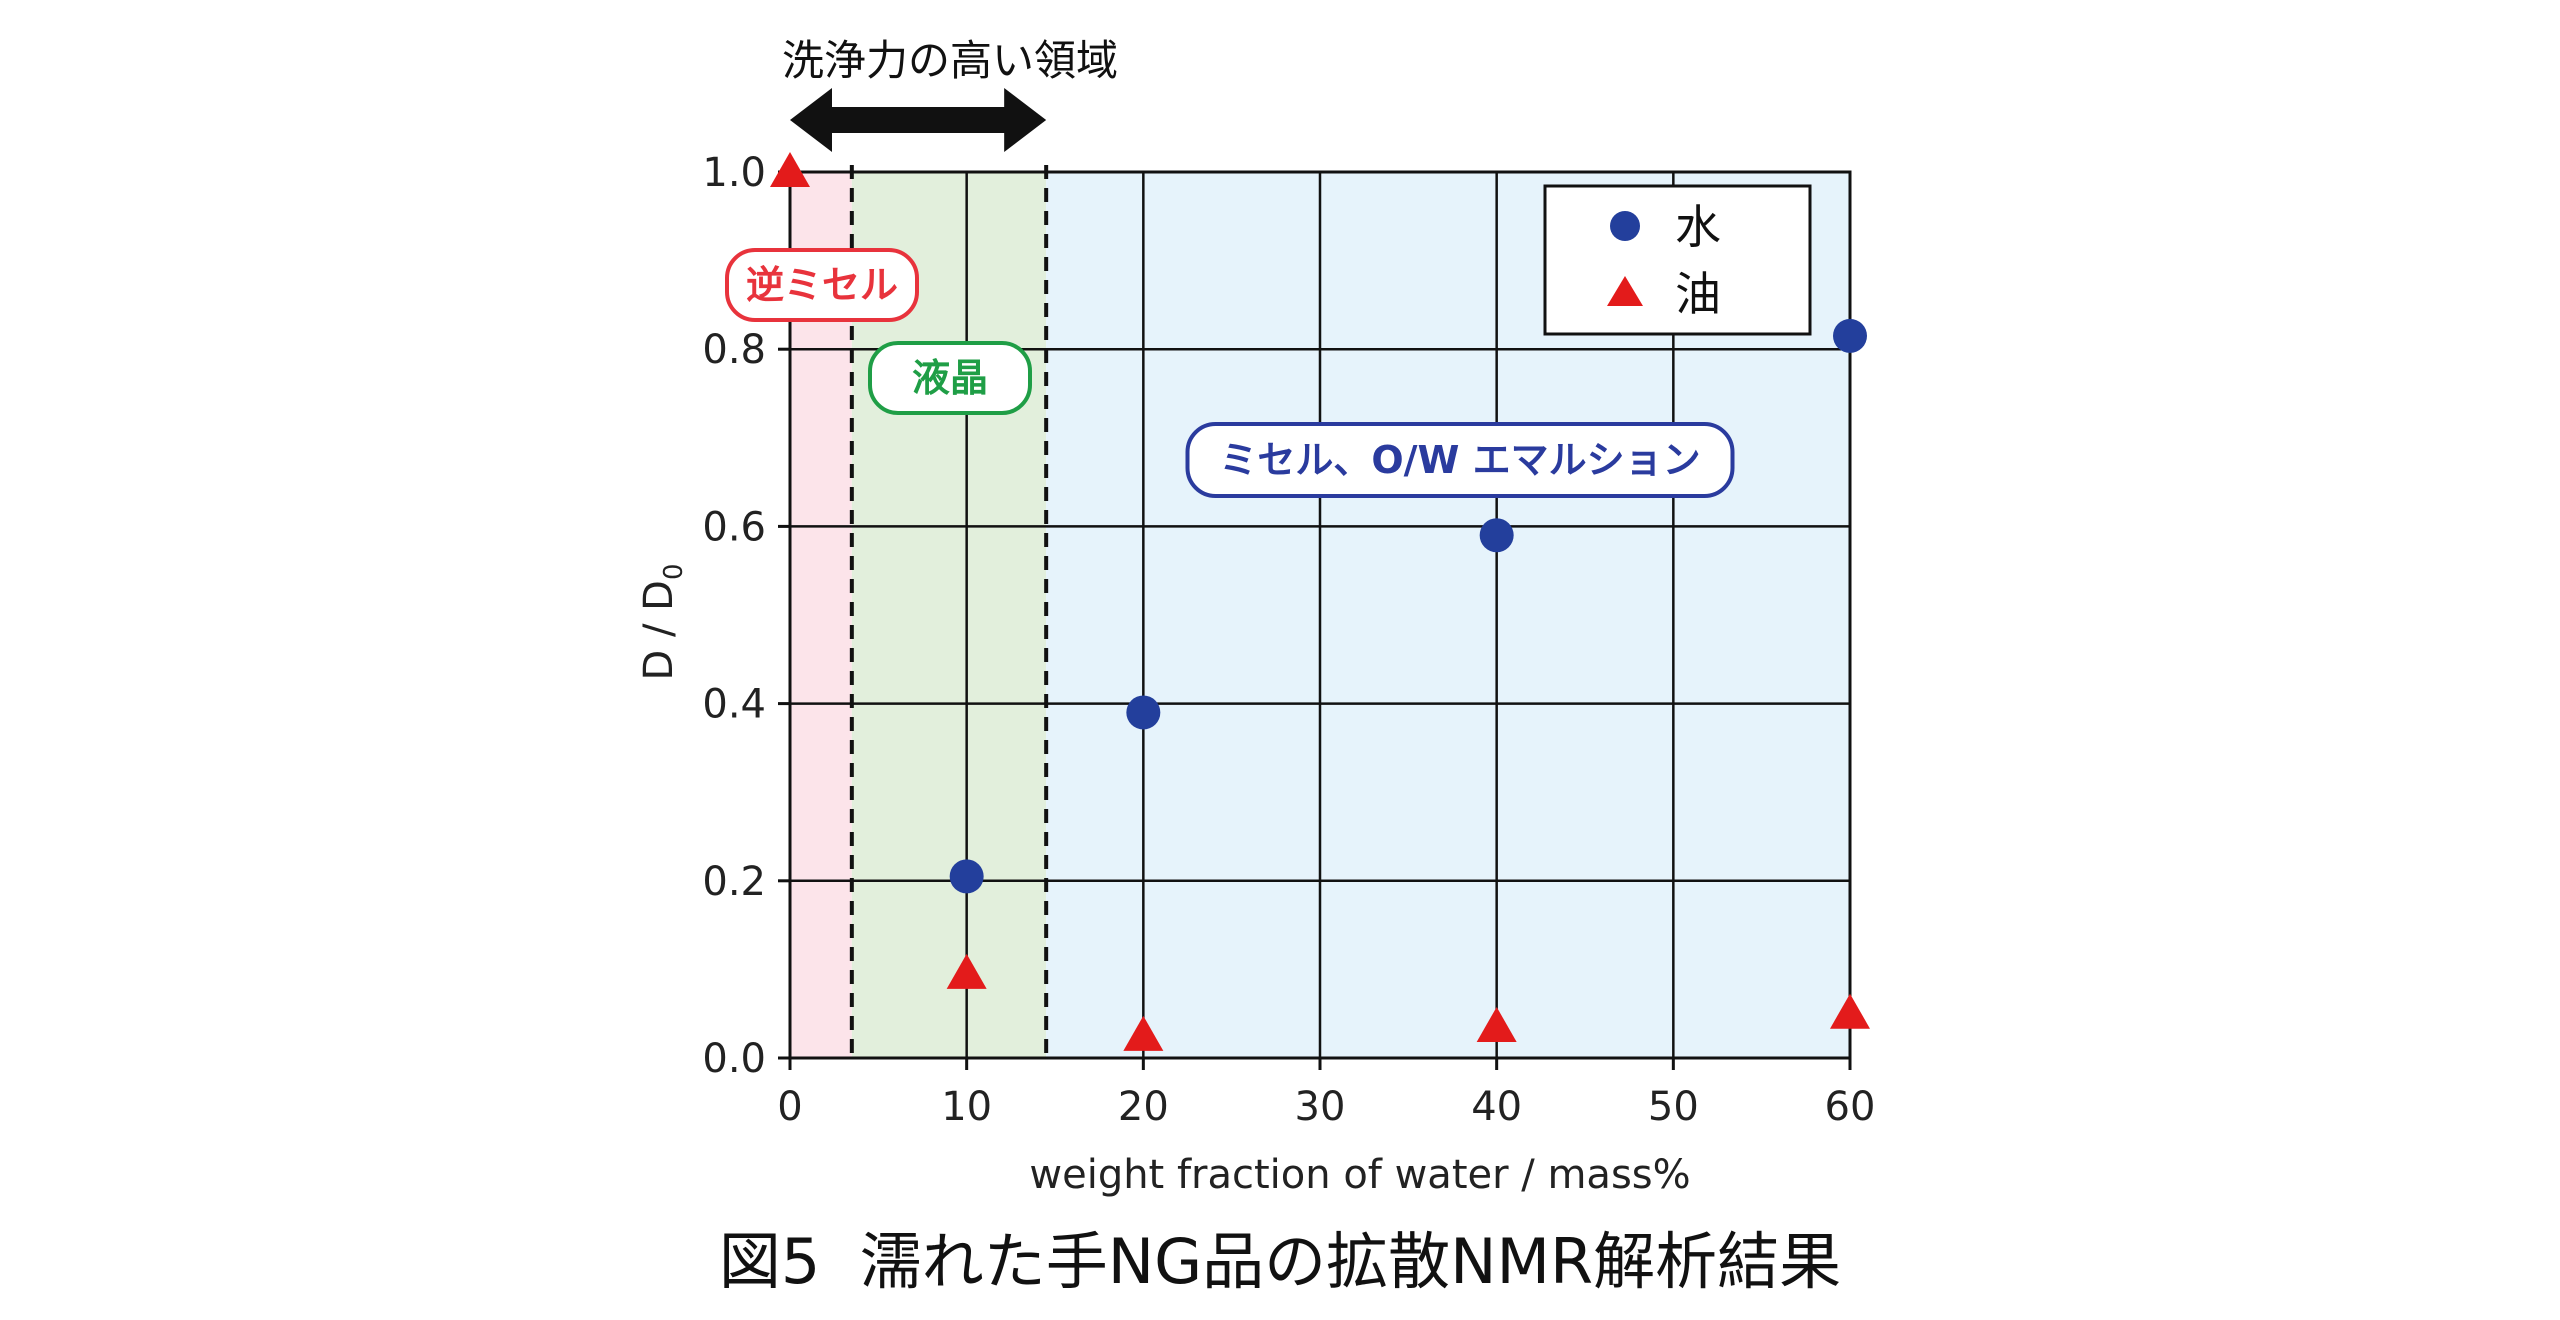  What do you see at coordinates (734, 1059) in the screenshot?
I see `y-tick-label-0.0: 0.0` at bounding box center [734, 1059].